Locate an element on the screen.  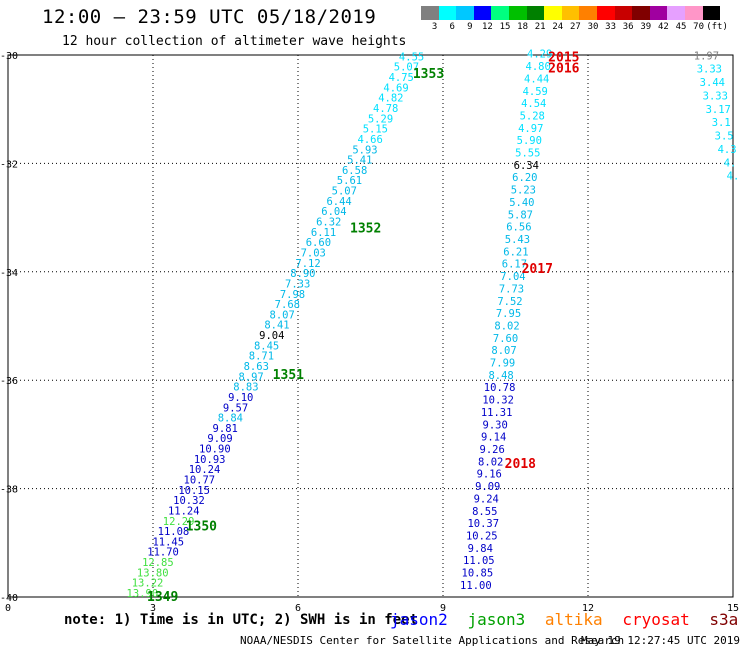
scale-label: 70 is located at coordinates (699, 27).